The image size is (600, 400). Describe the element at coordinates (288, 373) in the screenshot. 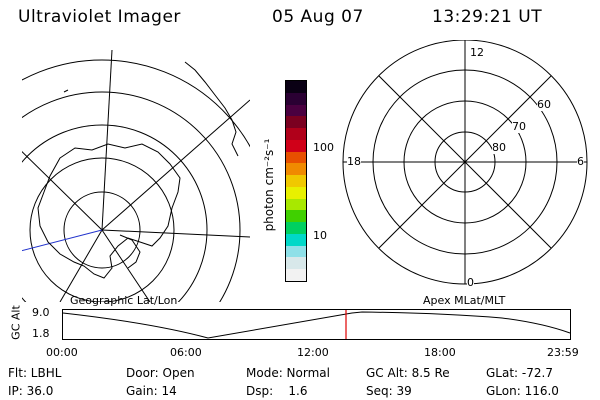

I see `mode-info: Mode: Normal` at that location.